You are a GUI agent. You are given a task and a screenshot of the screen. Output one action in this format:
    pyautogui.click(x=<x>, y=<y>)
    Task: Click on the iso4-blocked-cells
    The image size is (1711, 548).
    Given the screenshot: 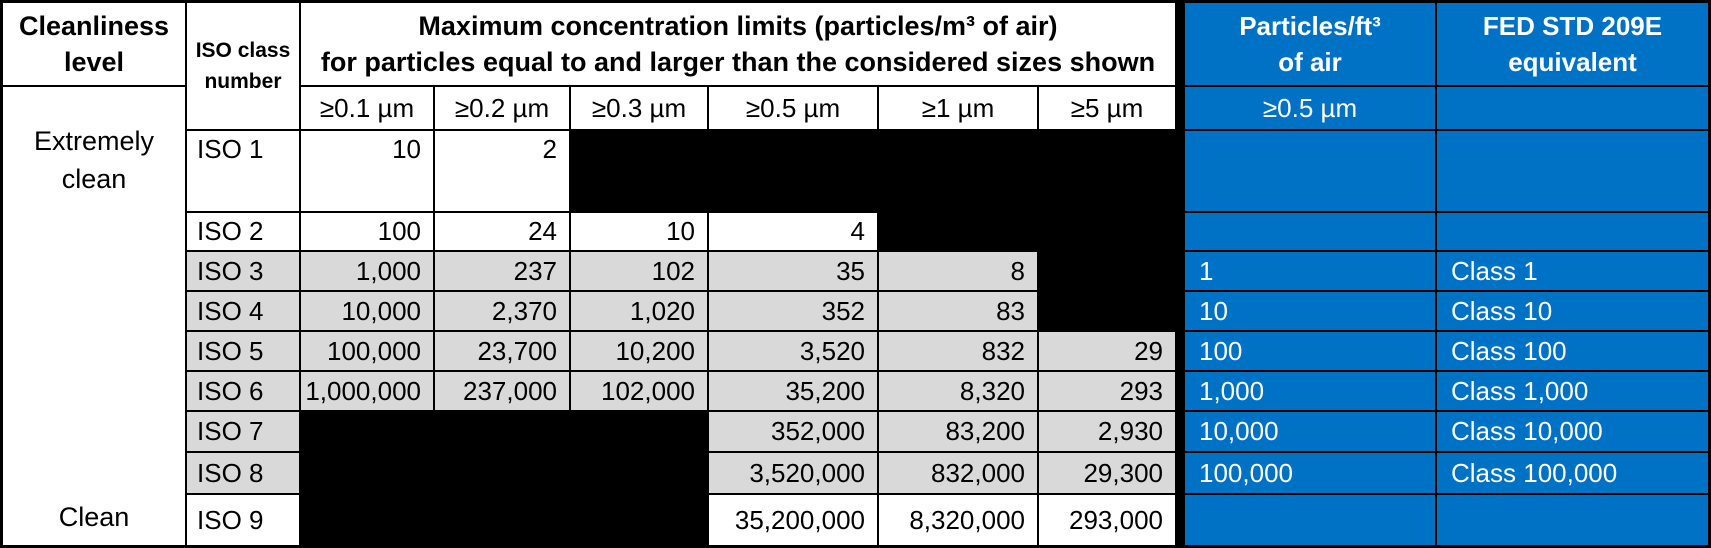 What is the action you would take?
    pyautogui.click(x=1107, y=311)
    